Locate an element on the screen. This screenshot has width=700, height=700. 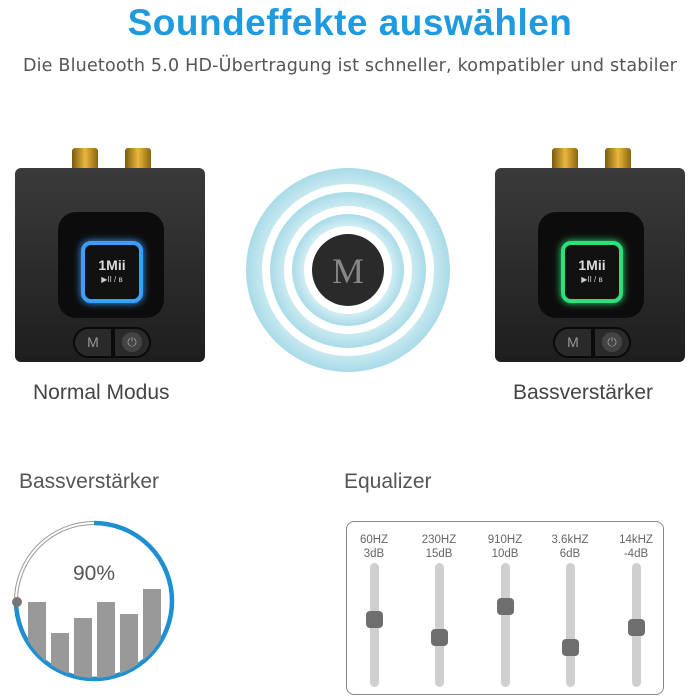
eq-band-gain: 3dB is located at coordinates (374, 554).